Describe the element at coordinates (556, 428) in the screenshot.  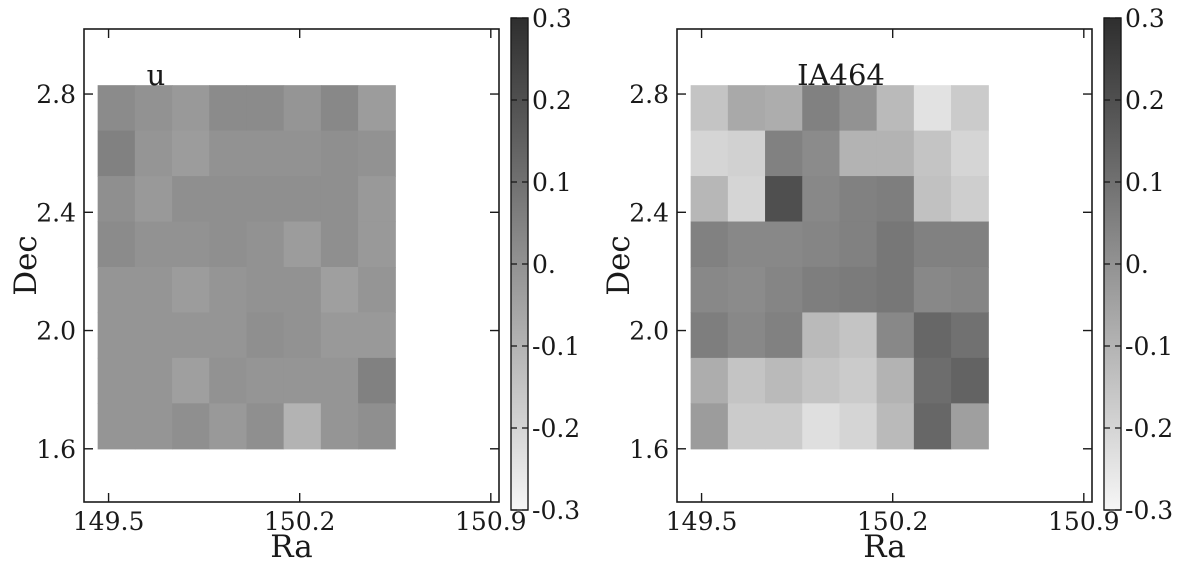
I see `colorbar-tick-label: -0.2` at that location.